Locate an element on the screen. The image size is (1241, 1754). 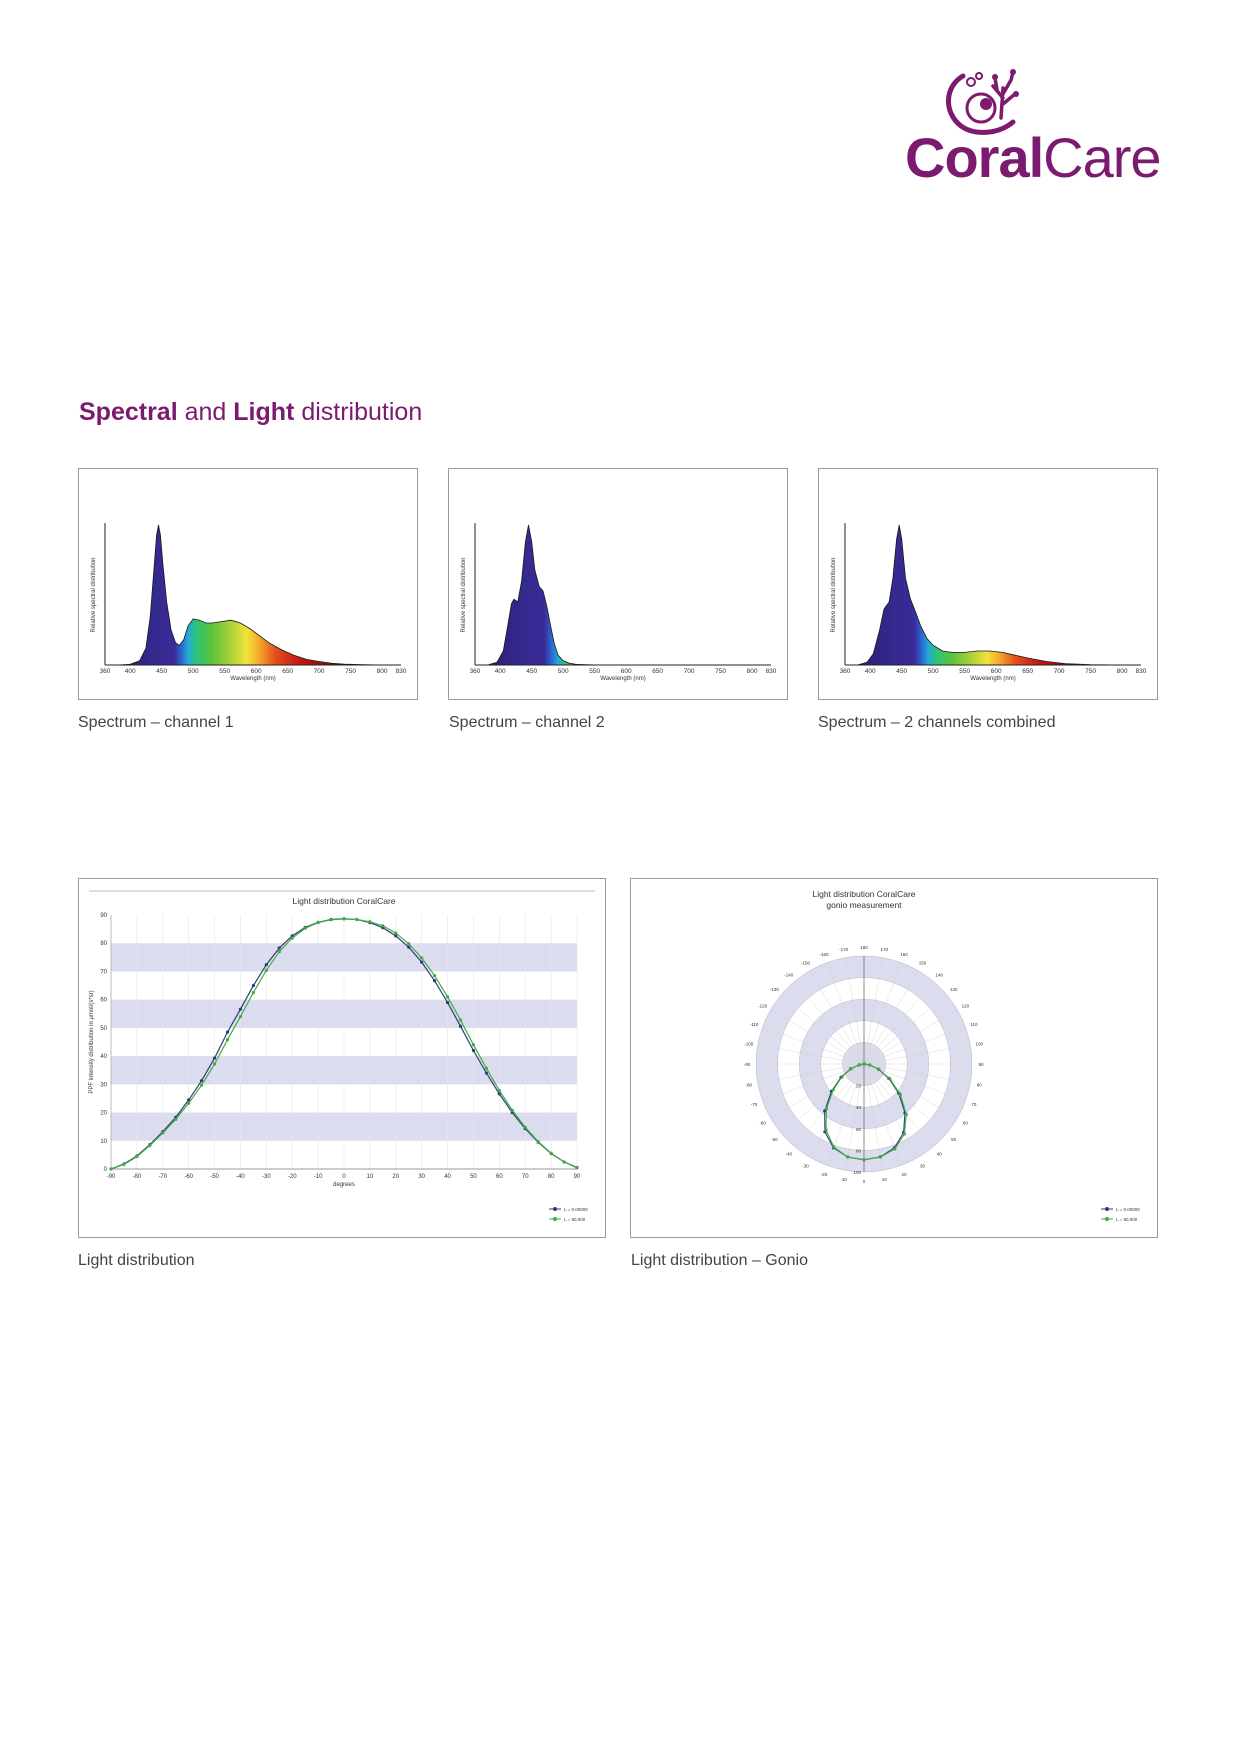
angle-label: -50 is located at coordinates (774, 1139).